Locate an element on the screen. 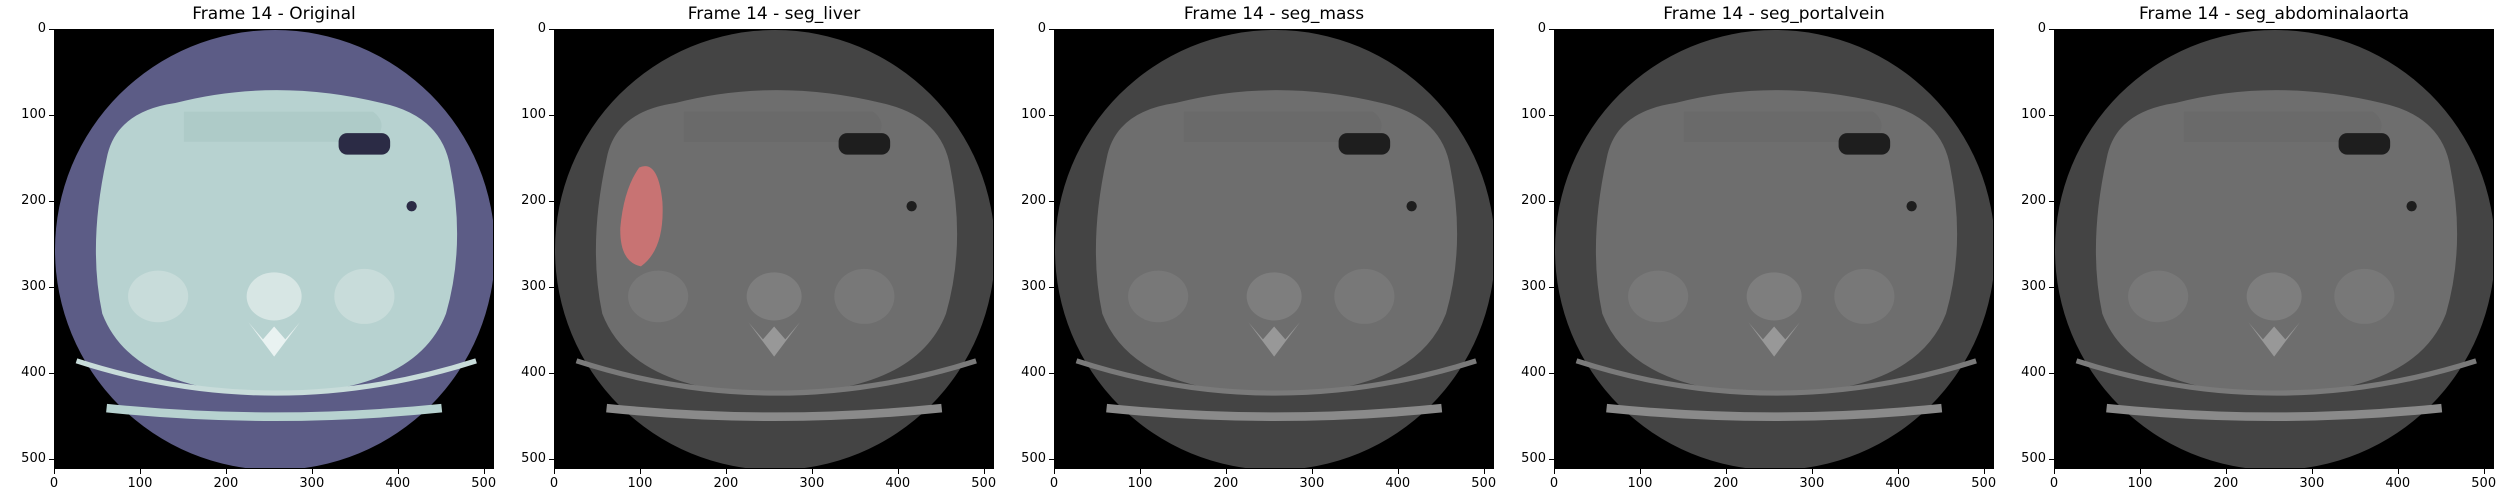 This screenshot has height=500, width=2500. panel-title: Frame 14 - Original is located at coordinates (274, 14).